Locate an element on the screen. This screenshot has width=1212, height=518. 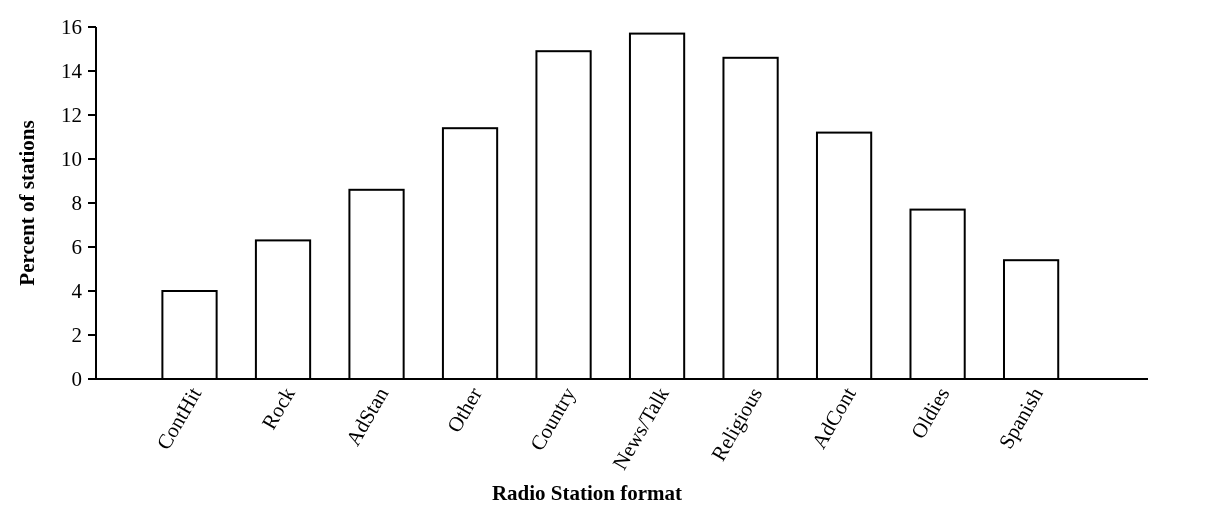
y-tick-label: 8 is located at coordinates (76, 203).